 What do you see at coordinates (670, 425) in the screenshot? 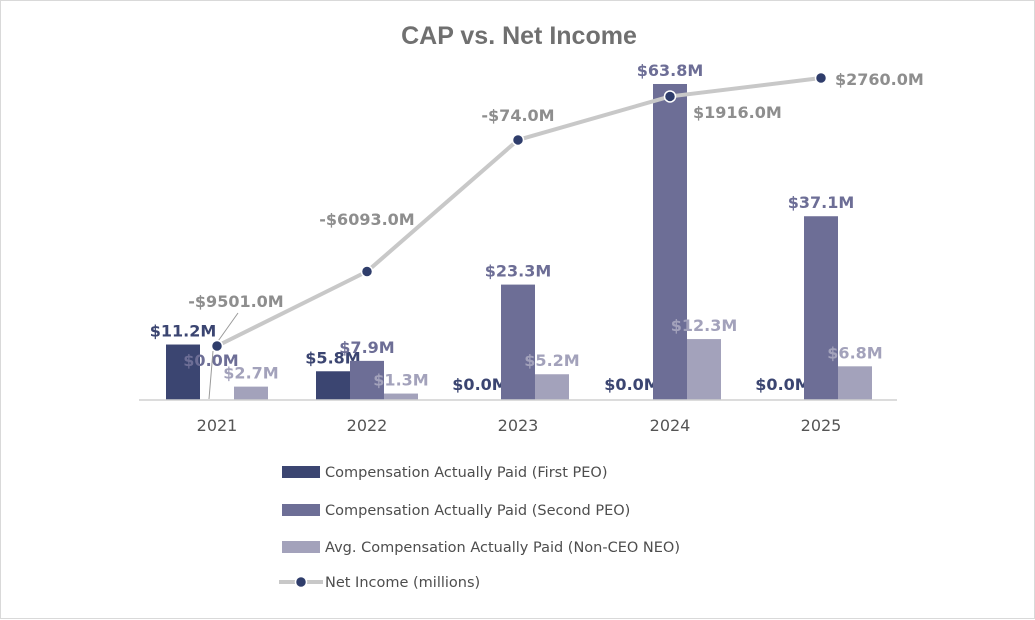
I see `x-tick-2024: 2024` at bounding box center [670, 425].